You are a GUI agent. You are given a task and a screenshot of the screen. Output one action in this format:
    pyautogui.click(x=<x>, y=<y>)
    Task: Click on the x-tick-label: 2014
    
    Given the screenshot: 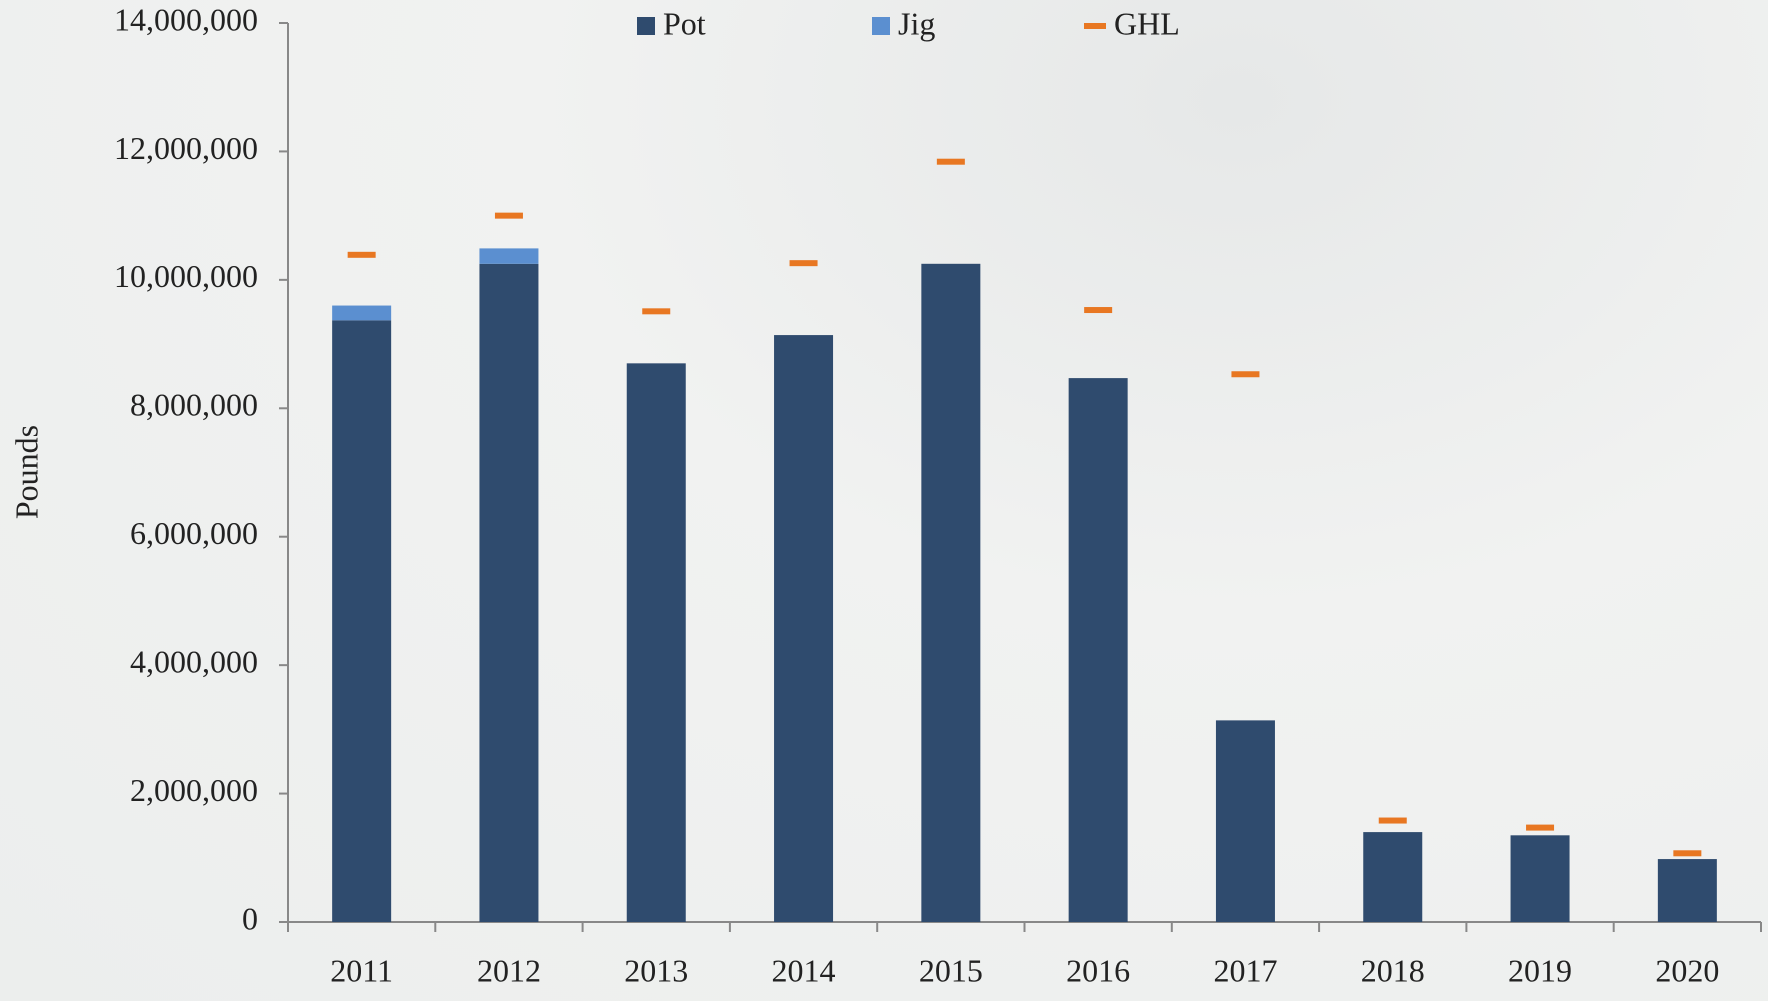 What is the action you would take?
    pyautogui.click(x=804, y=970)
    